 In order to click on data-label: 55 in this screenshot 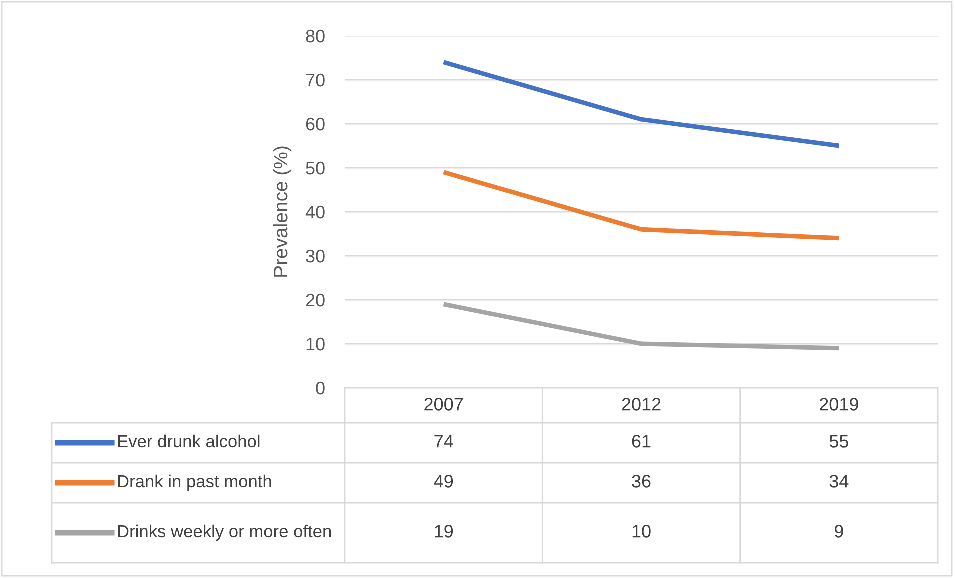, I will do `click(839, 441)`.